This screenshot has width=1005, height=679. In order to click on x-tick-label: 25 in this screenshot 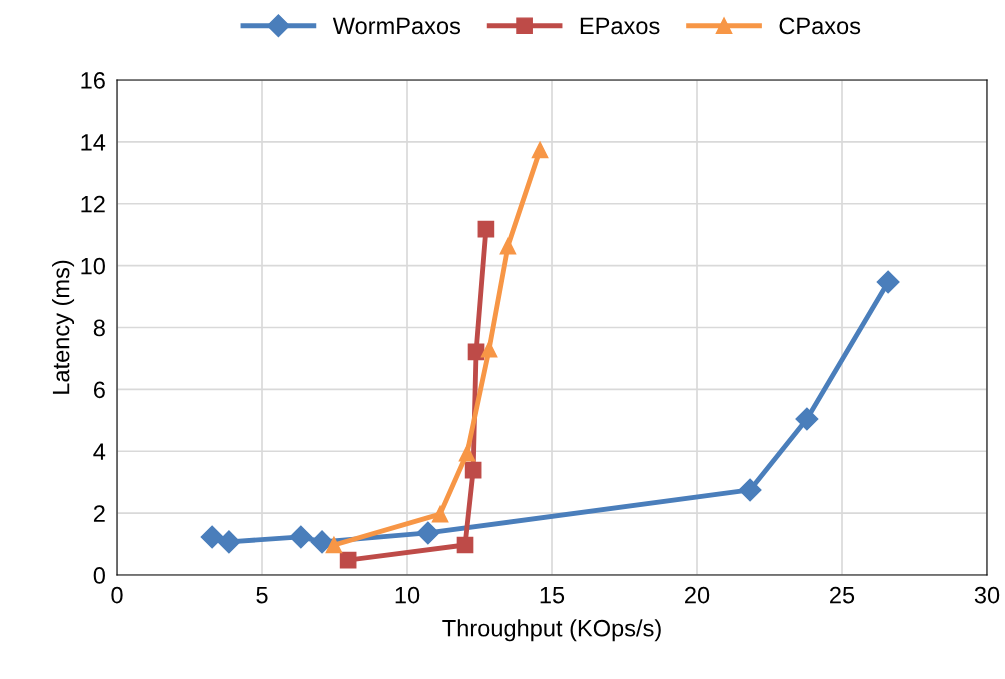, I will do `click(842, 595)`.